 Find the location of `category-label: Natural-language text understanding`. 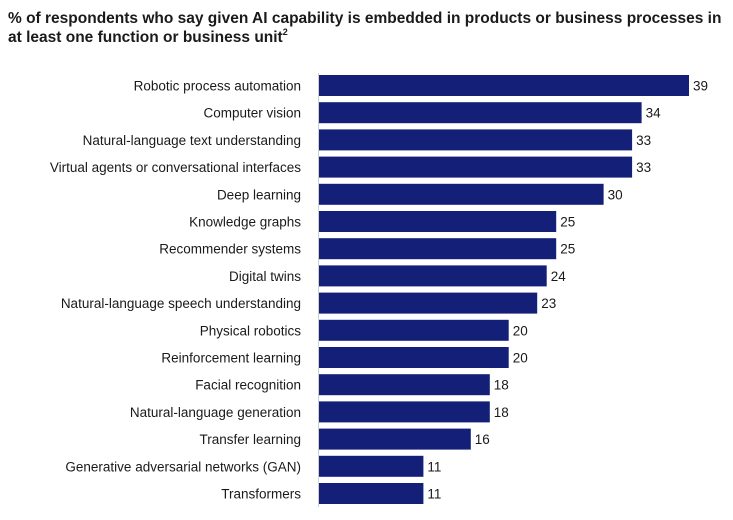

category-label: Natural-language text understanding is located at coordinates (192, 140).